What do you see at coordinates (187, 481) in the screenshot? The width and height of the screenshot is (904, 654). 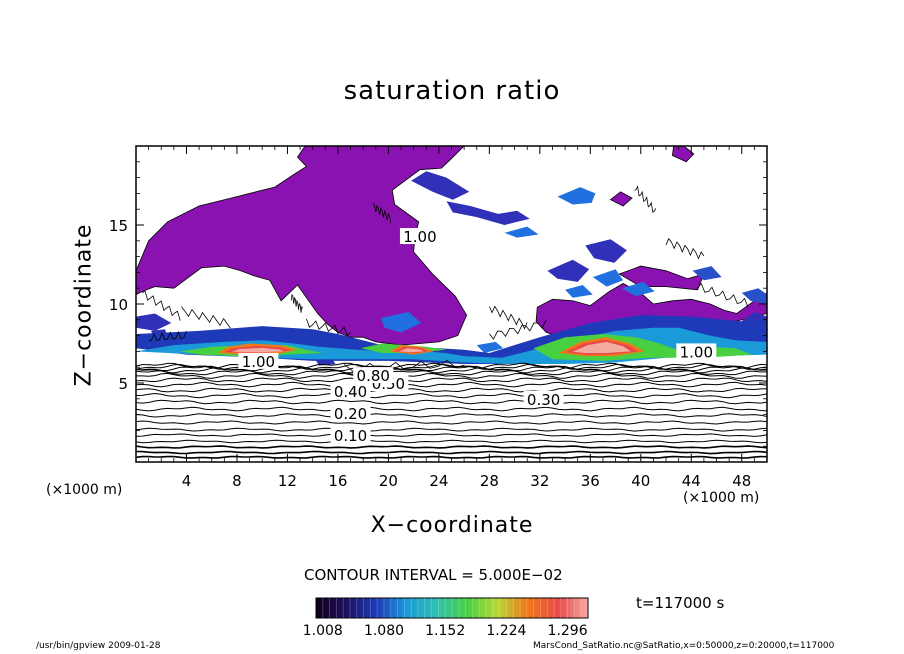 I see `x-tick-label-4: 4` at bounding box center [187, 481].